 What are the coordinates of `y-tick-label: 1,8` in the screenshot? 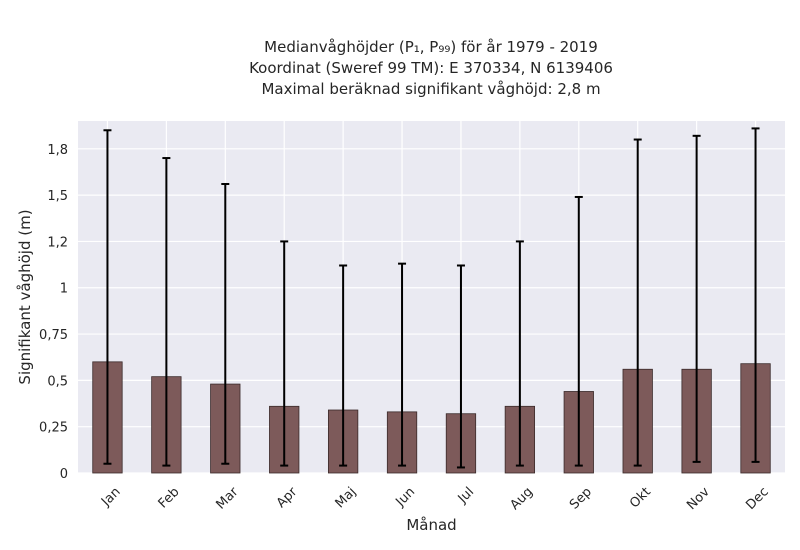 It's located at (57, 150).